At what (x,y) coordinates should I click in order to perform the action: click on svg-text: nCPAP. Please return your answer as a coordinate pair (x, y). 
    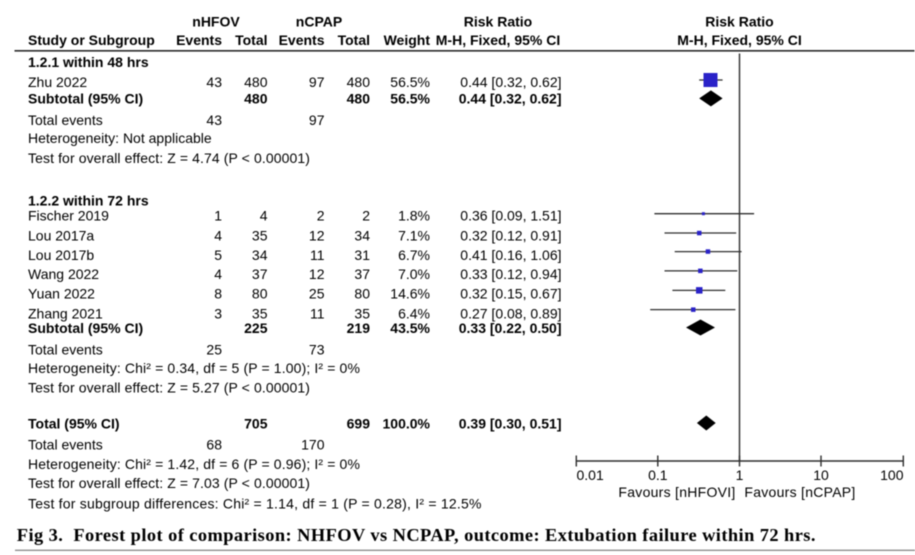
    Looking at the image, I should click on (319, 21).